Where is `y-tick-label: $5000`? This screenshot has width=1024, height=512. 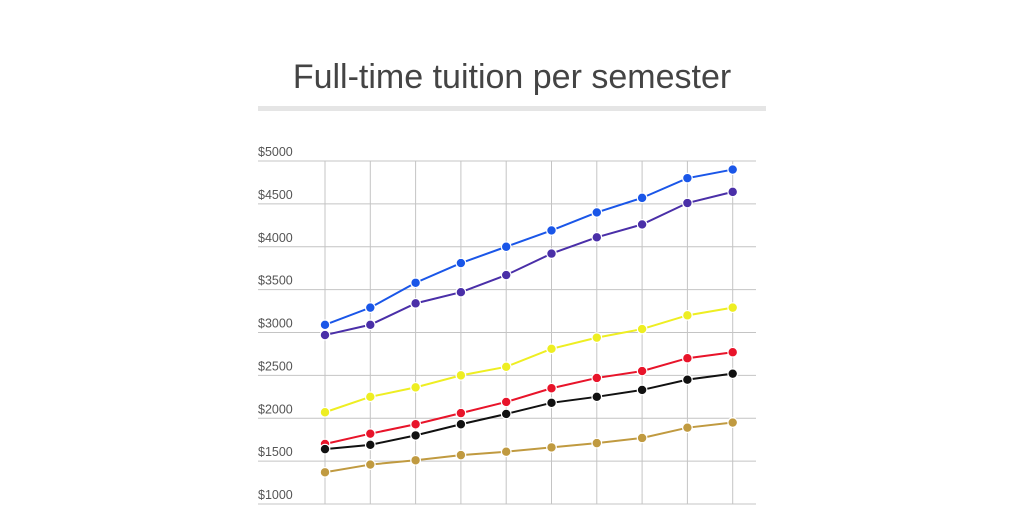
y-tick-label: $5000 is located at coordinates (275, 152).